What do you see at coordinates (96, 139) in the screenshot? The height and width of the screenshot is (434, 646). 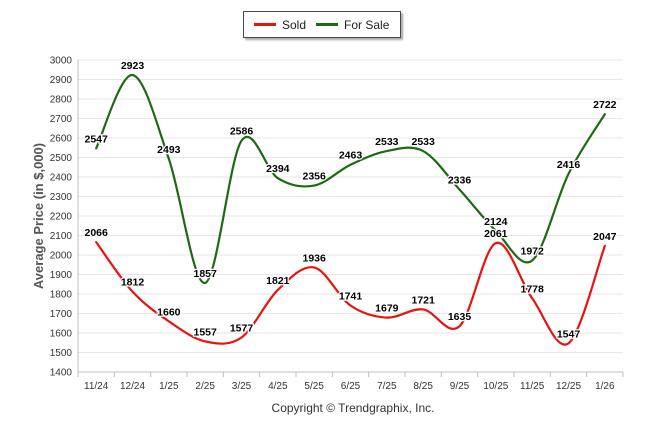 I see `data-label-for-sale: 2547` at bounding box center [96, 139].